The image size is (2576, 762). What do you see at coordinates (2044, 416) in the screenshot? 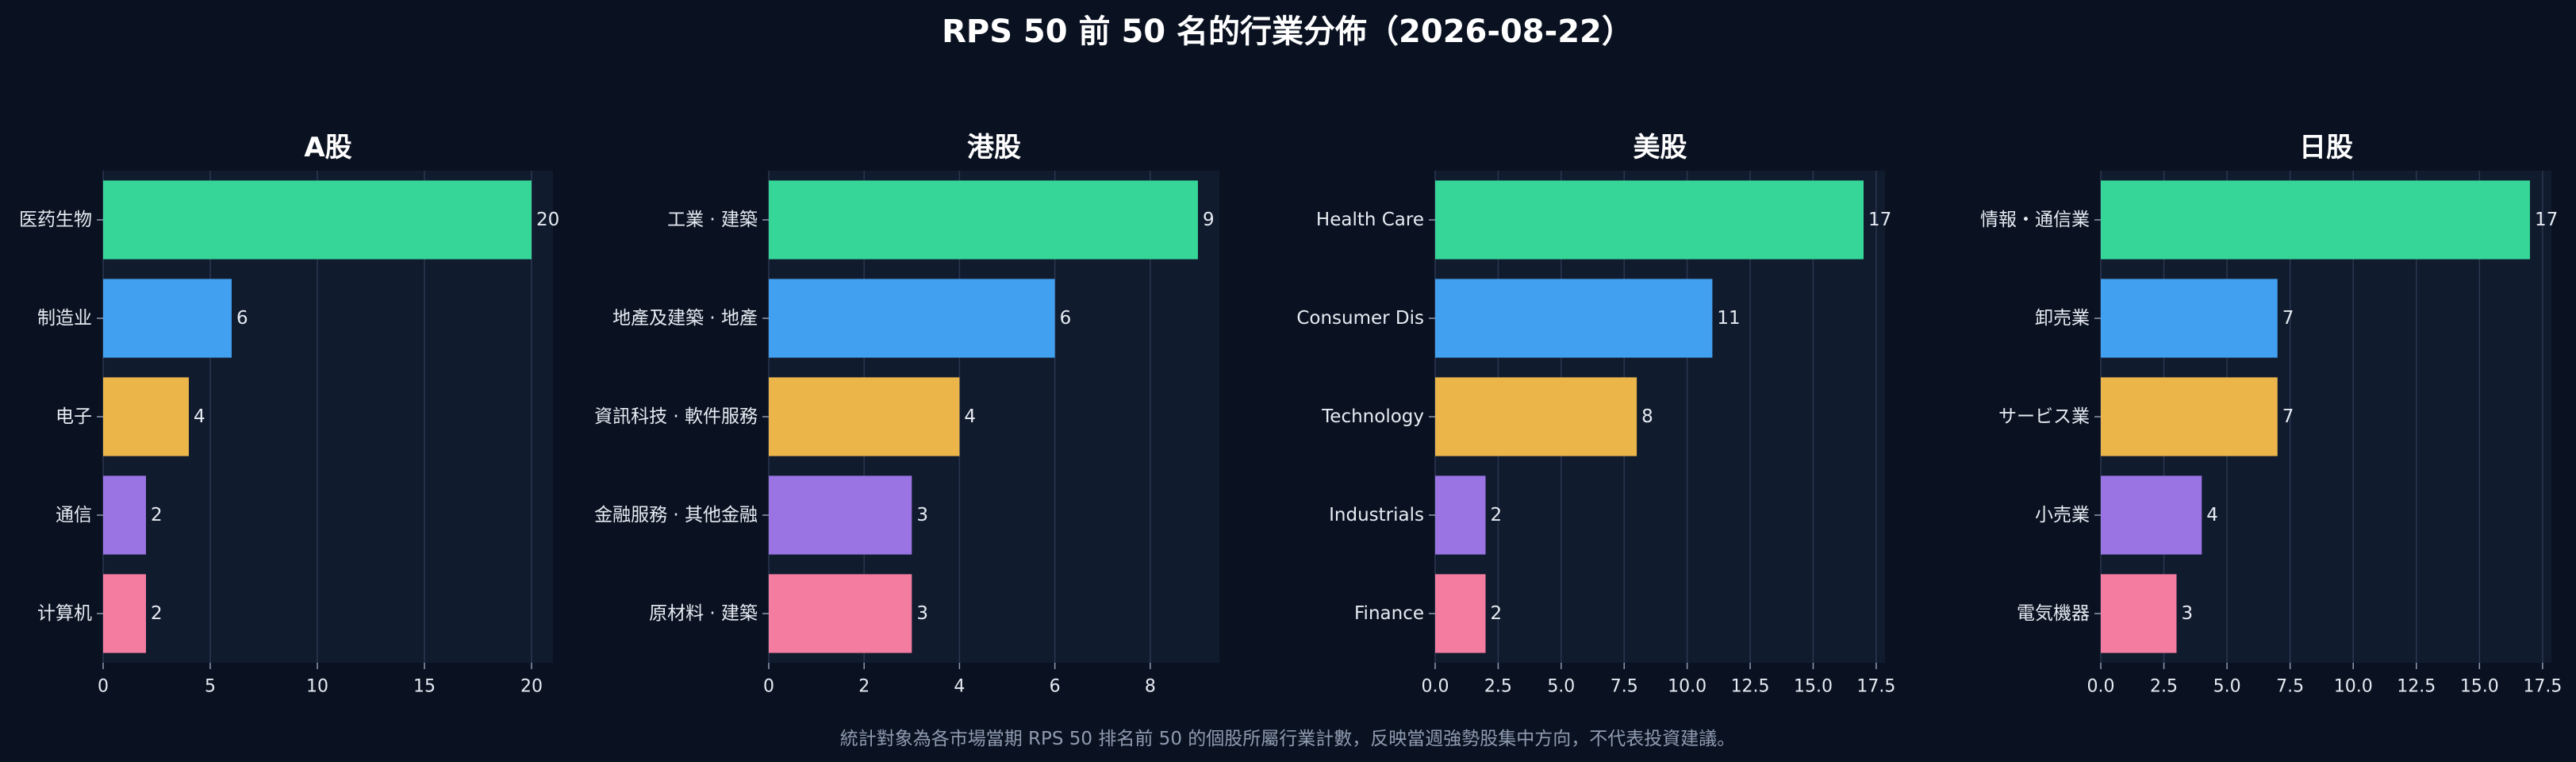
I see `category-label: サービス業` at bounding box center [2044, 416].